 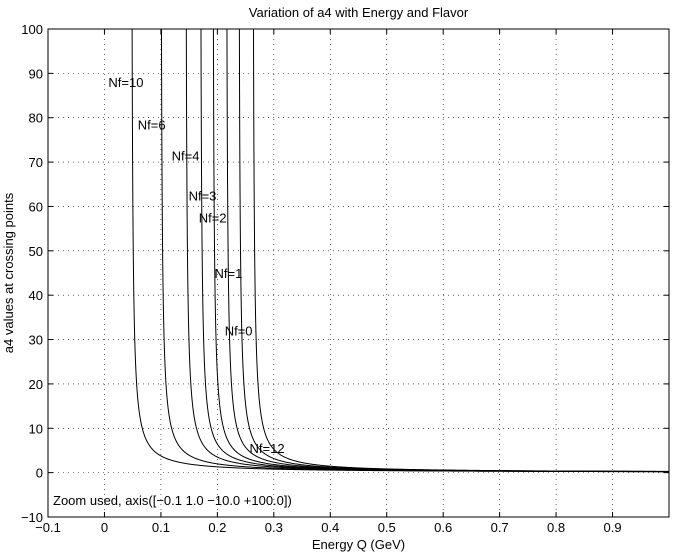 I want to click on x-tick-label: 0.9, so click(x=613, y=527).